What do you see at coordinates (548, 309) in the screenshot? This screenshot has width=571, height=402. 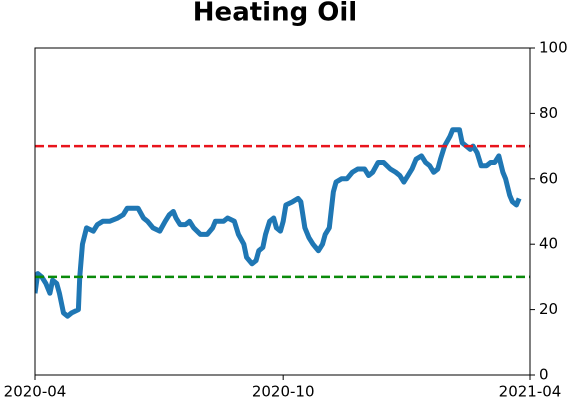 I see `y-tick-label: 20` at bounding box center [548, 309].